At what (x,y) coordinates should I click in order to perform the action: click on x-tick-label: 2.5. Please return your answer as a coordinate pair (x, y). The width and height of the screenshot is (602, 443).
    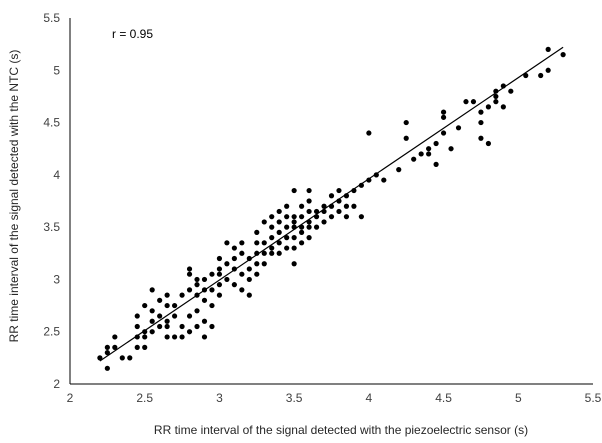
    Looking at the image, I should click on (144, 398).